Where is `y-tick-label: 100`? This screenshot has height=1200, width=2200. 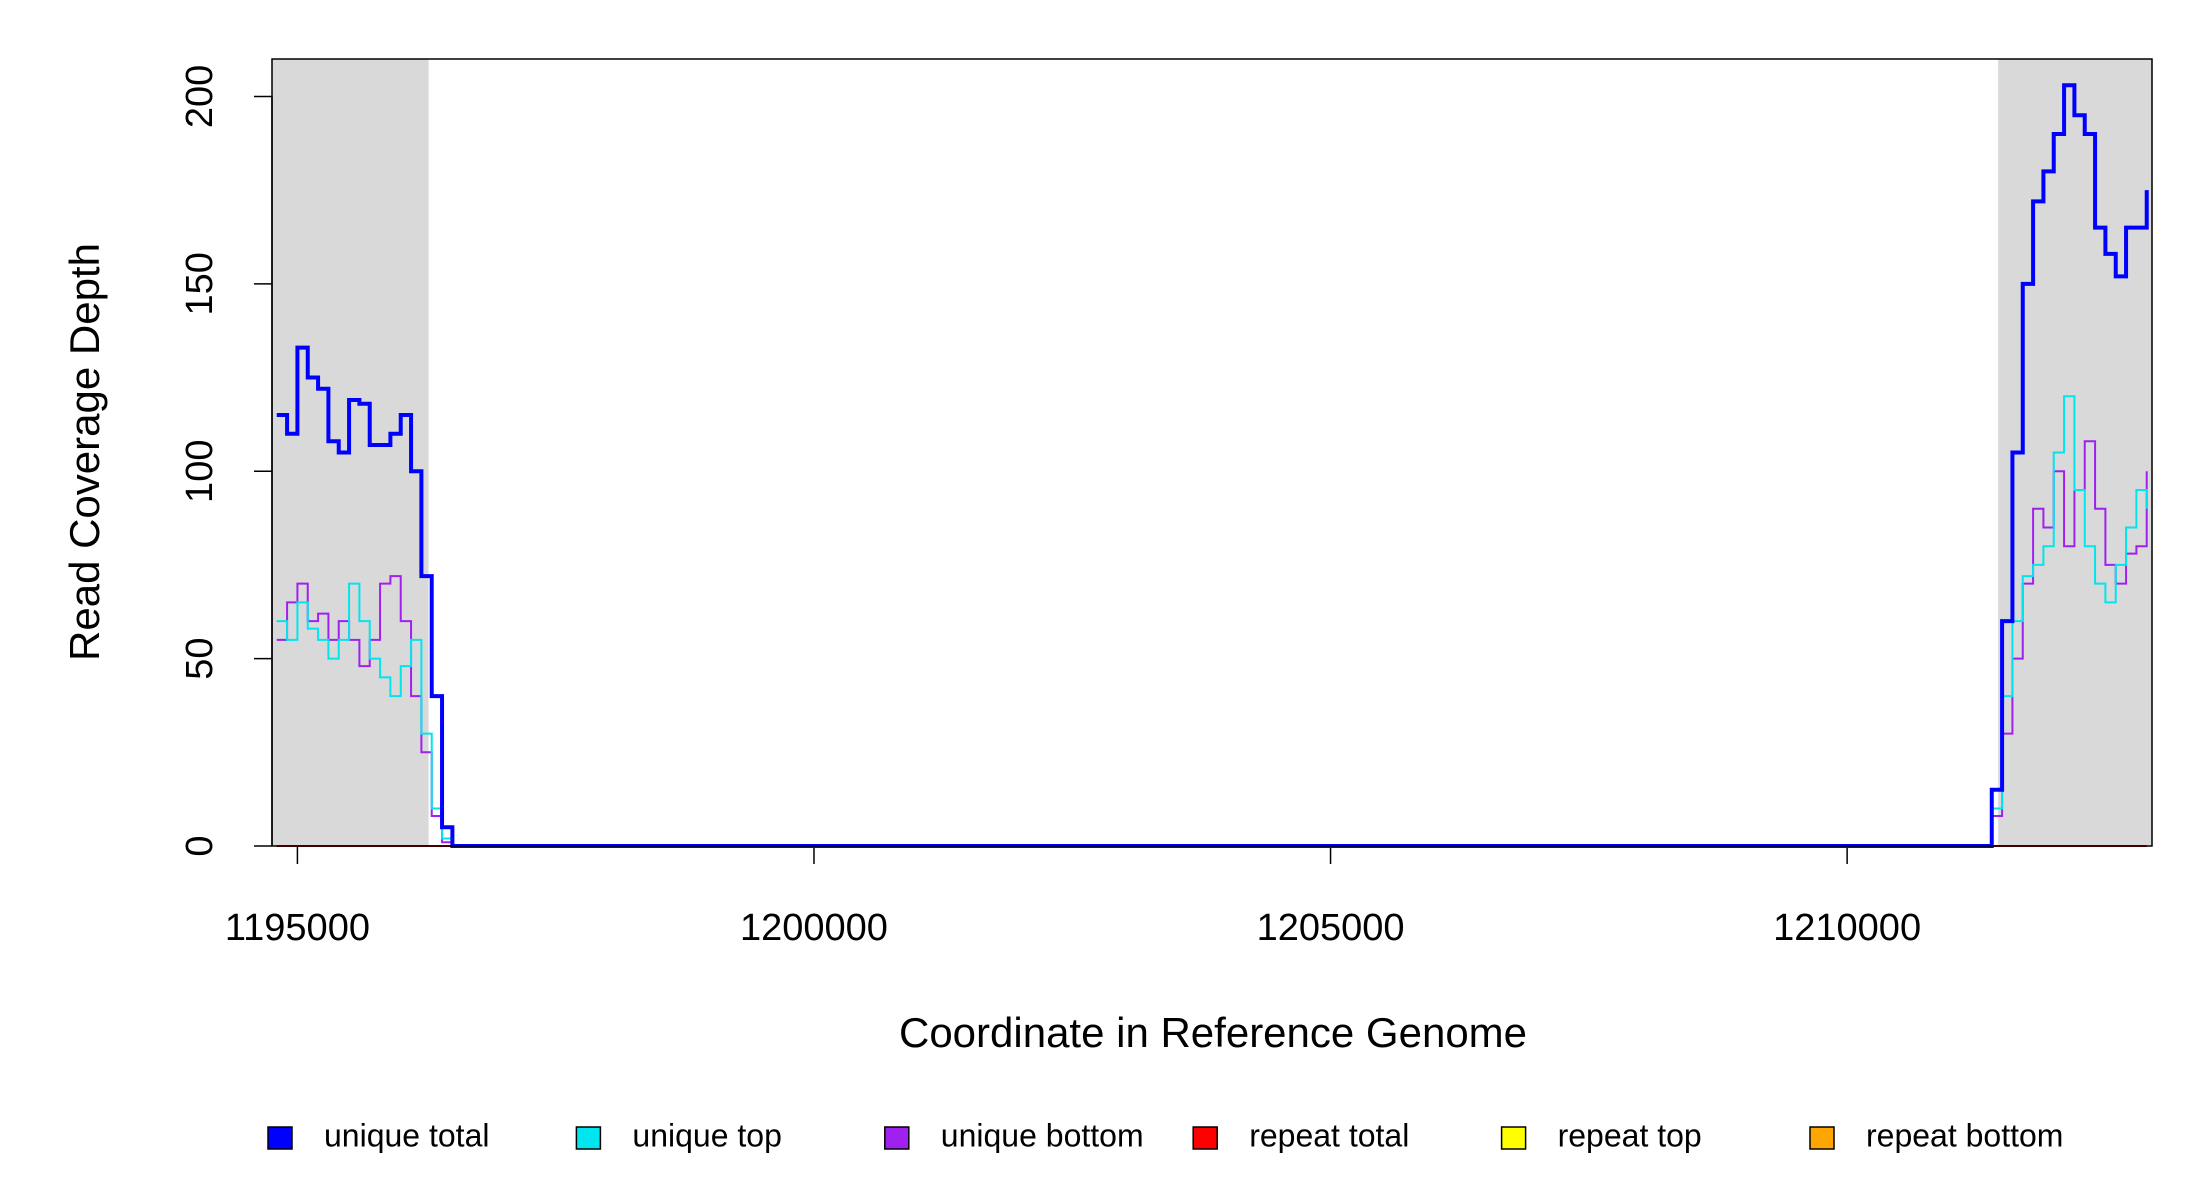
y-tick-label: 100 is located at coordinates (200, 471).